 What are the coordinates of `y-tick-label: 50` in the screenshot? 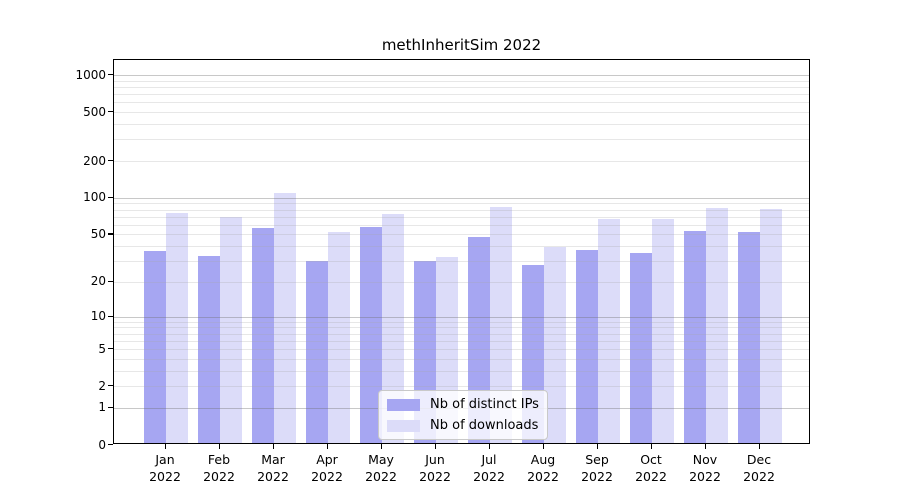 It's located at (98, 233).